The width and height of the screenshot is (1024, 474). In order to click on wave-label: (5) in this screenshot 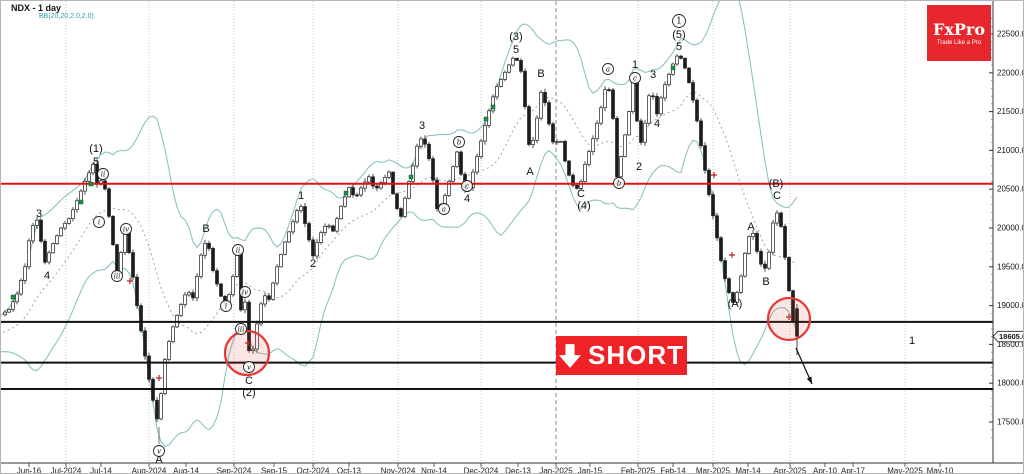, I will do `click(678, 35)`.